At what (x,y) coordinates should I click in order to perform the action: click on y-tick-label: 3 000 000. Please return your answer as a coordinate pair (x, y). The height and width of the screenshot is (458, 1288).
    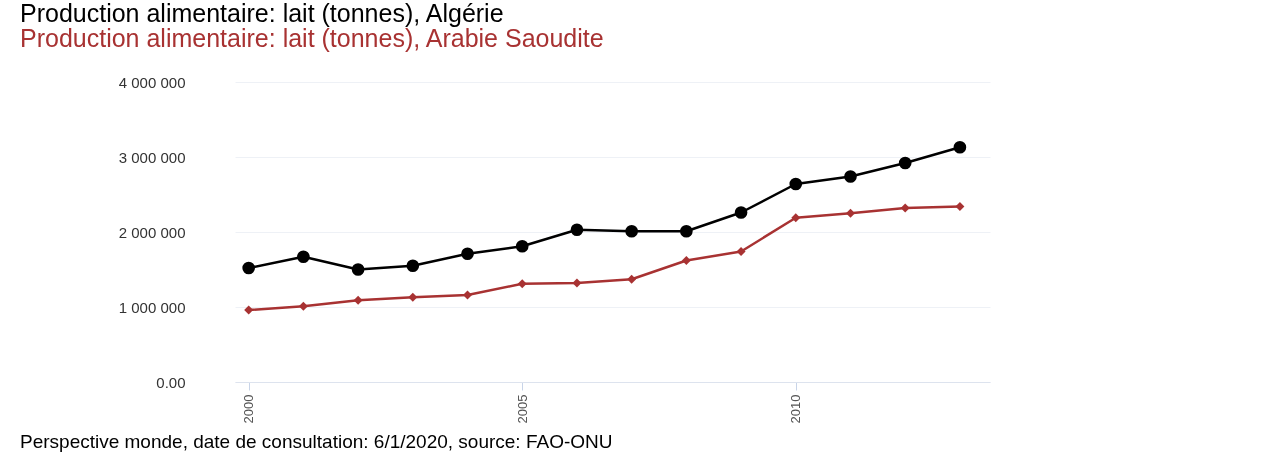
    Looking at the image, I should click on (152, 157).